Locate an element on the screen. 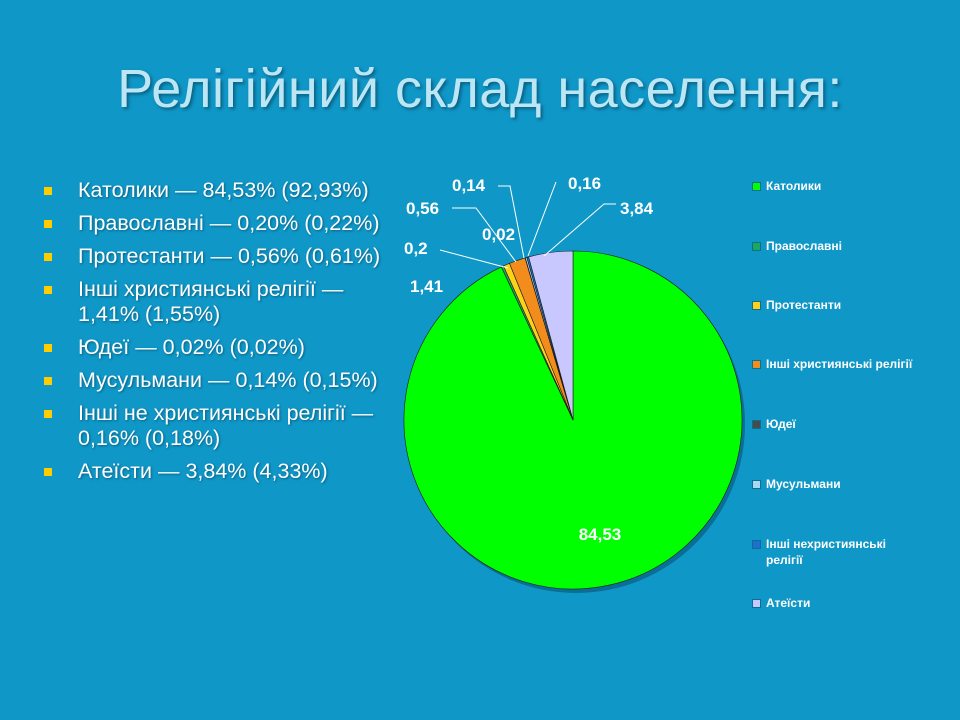 This screenshot has width=960, height=720. legend-label: Мусульмани is located at coordinates (803, 484).